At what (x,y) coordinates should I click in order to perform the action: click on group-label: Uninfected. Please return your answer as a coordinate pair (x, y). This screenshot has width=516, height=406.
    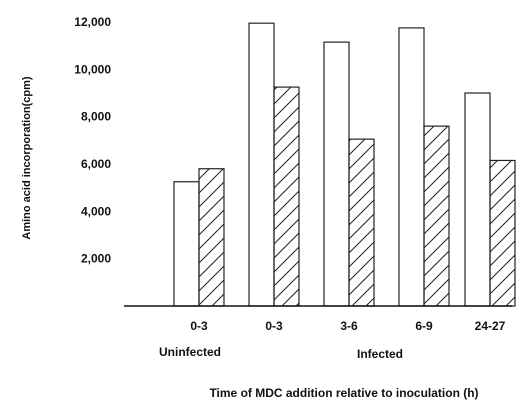
    Looking at the image, I should click on (190, 352).